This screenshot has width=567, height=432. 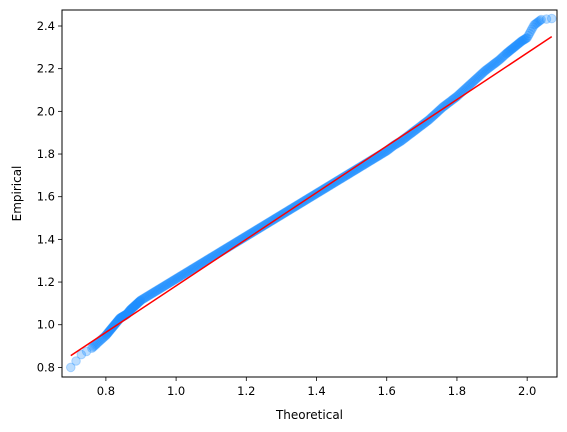 I want to click on y-tick-label: 1.2, so click(x=46, y=282).